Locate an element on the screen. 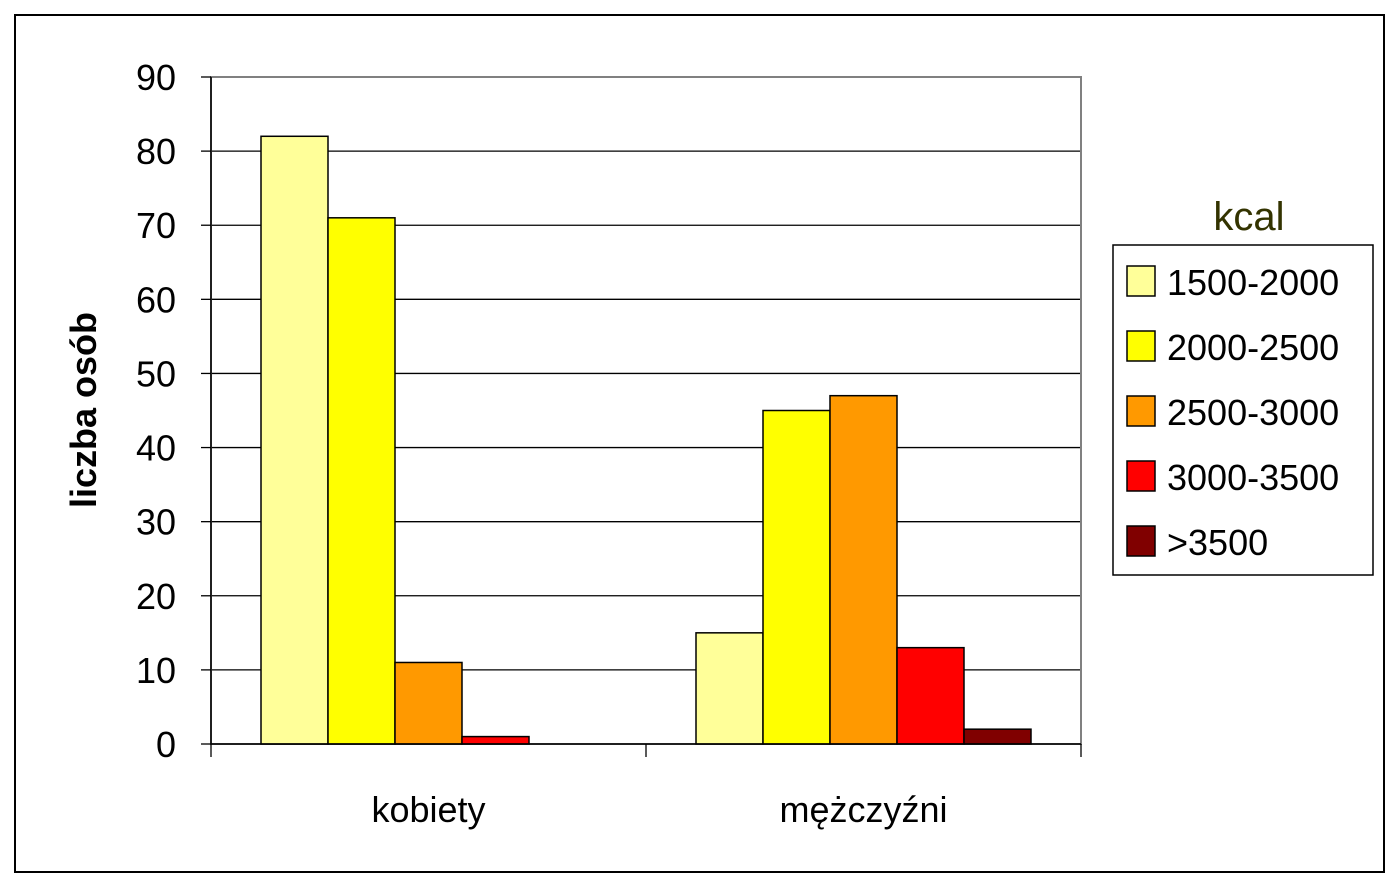 This screenshot has width=1400, height=887. legend-title: kcal is located at coordinates (1248, 217).